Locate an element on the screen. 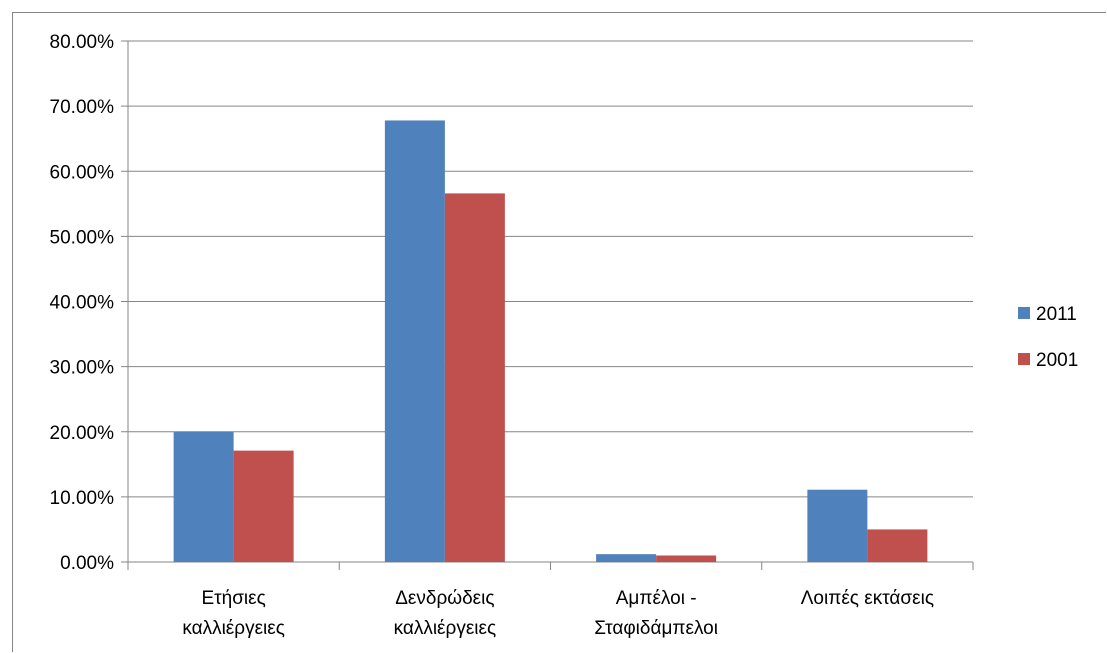  y-tick-label: 0.00% is located at coordinates (87, 563).